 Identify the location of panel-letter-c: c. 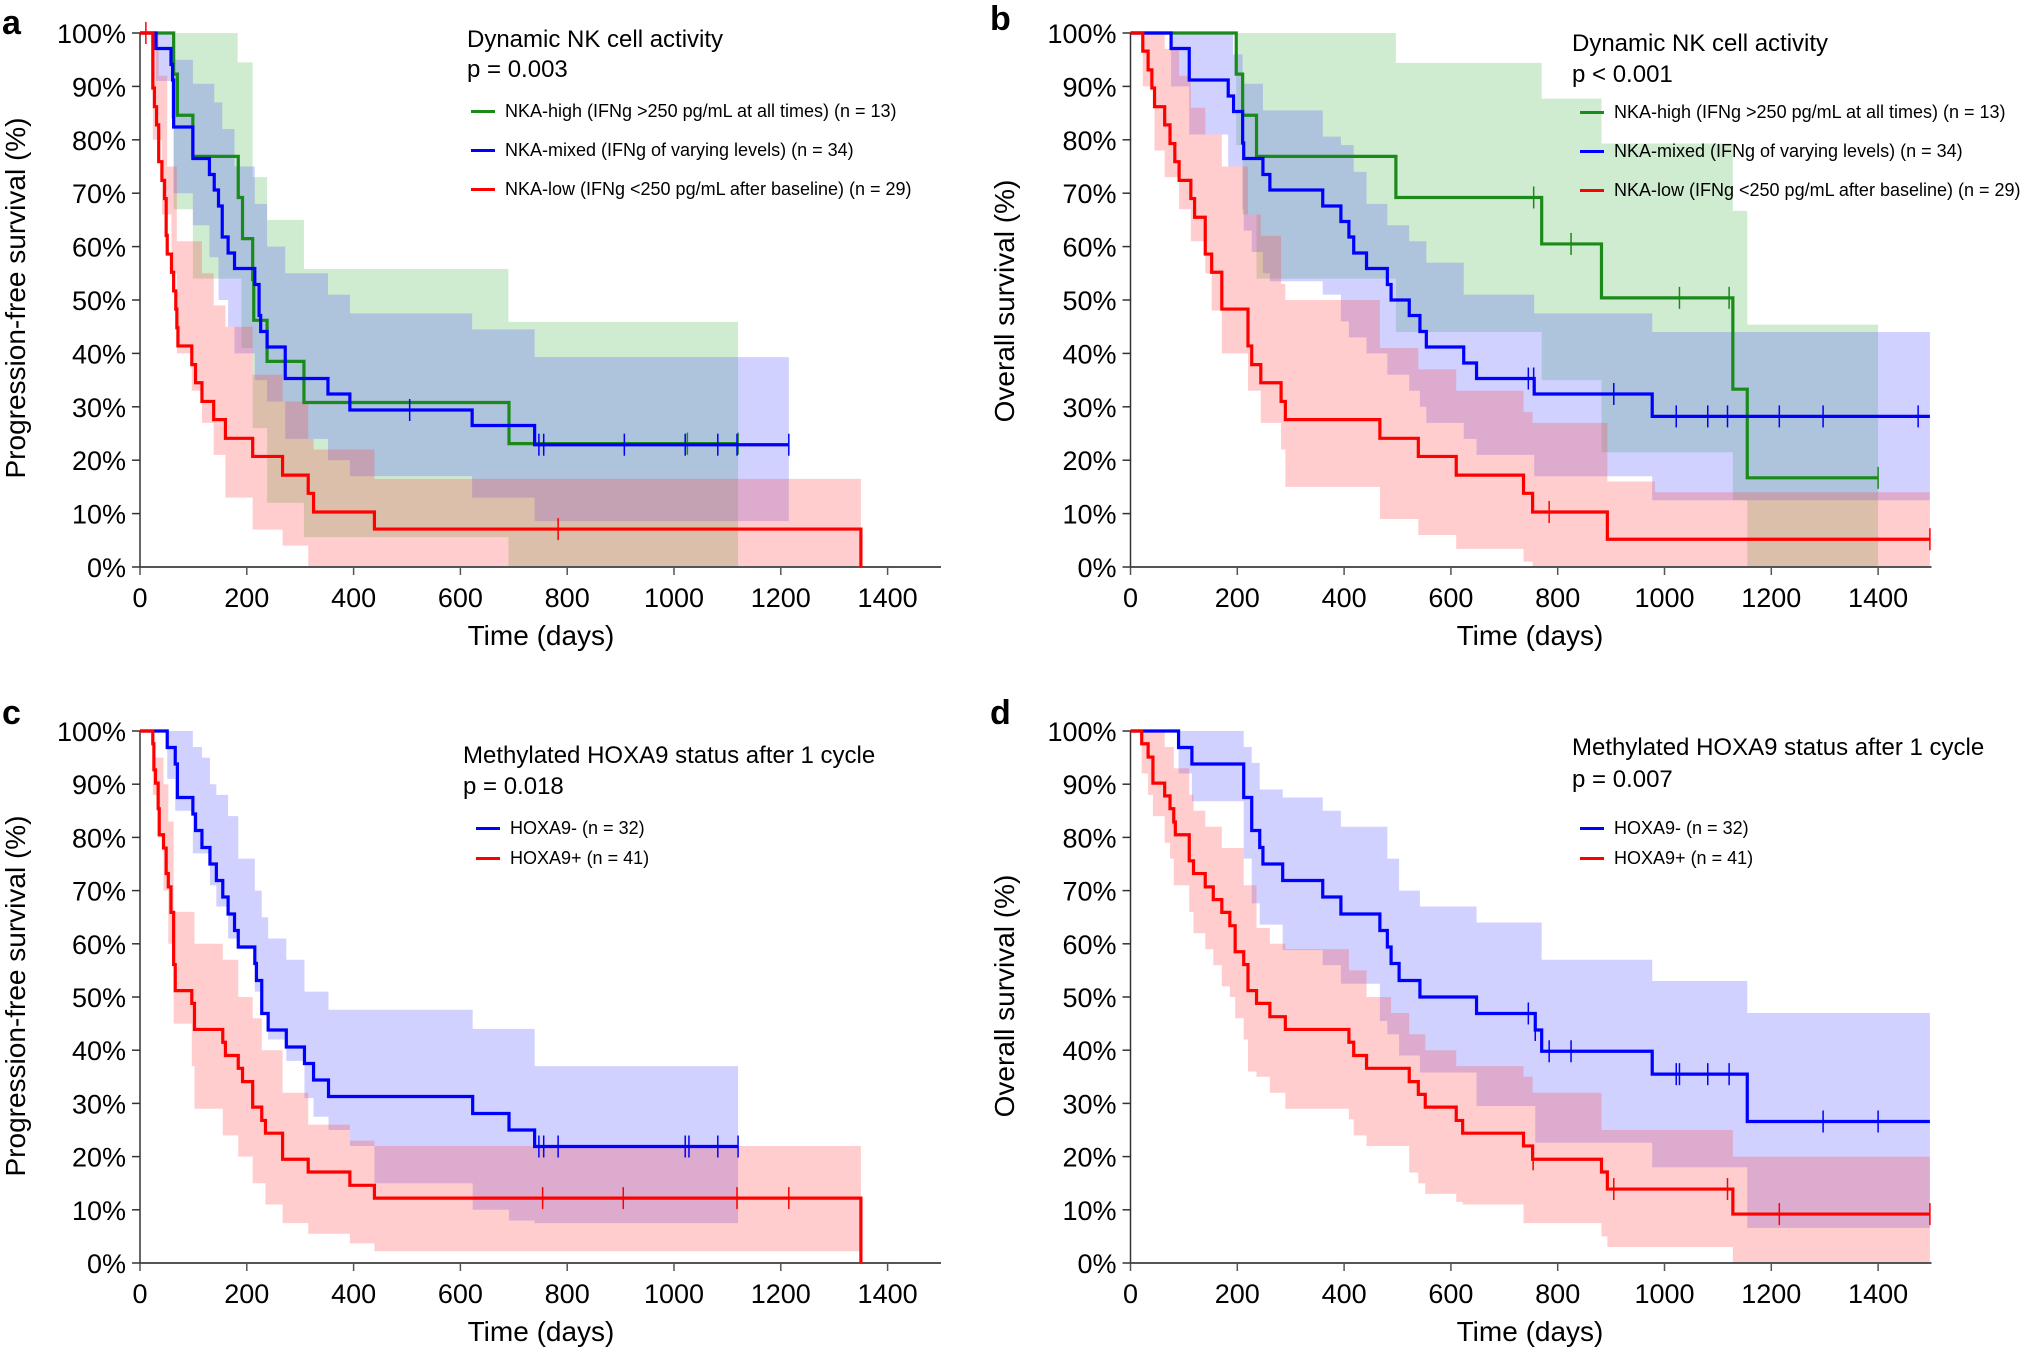
(11, 713).